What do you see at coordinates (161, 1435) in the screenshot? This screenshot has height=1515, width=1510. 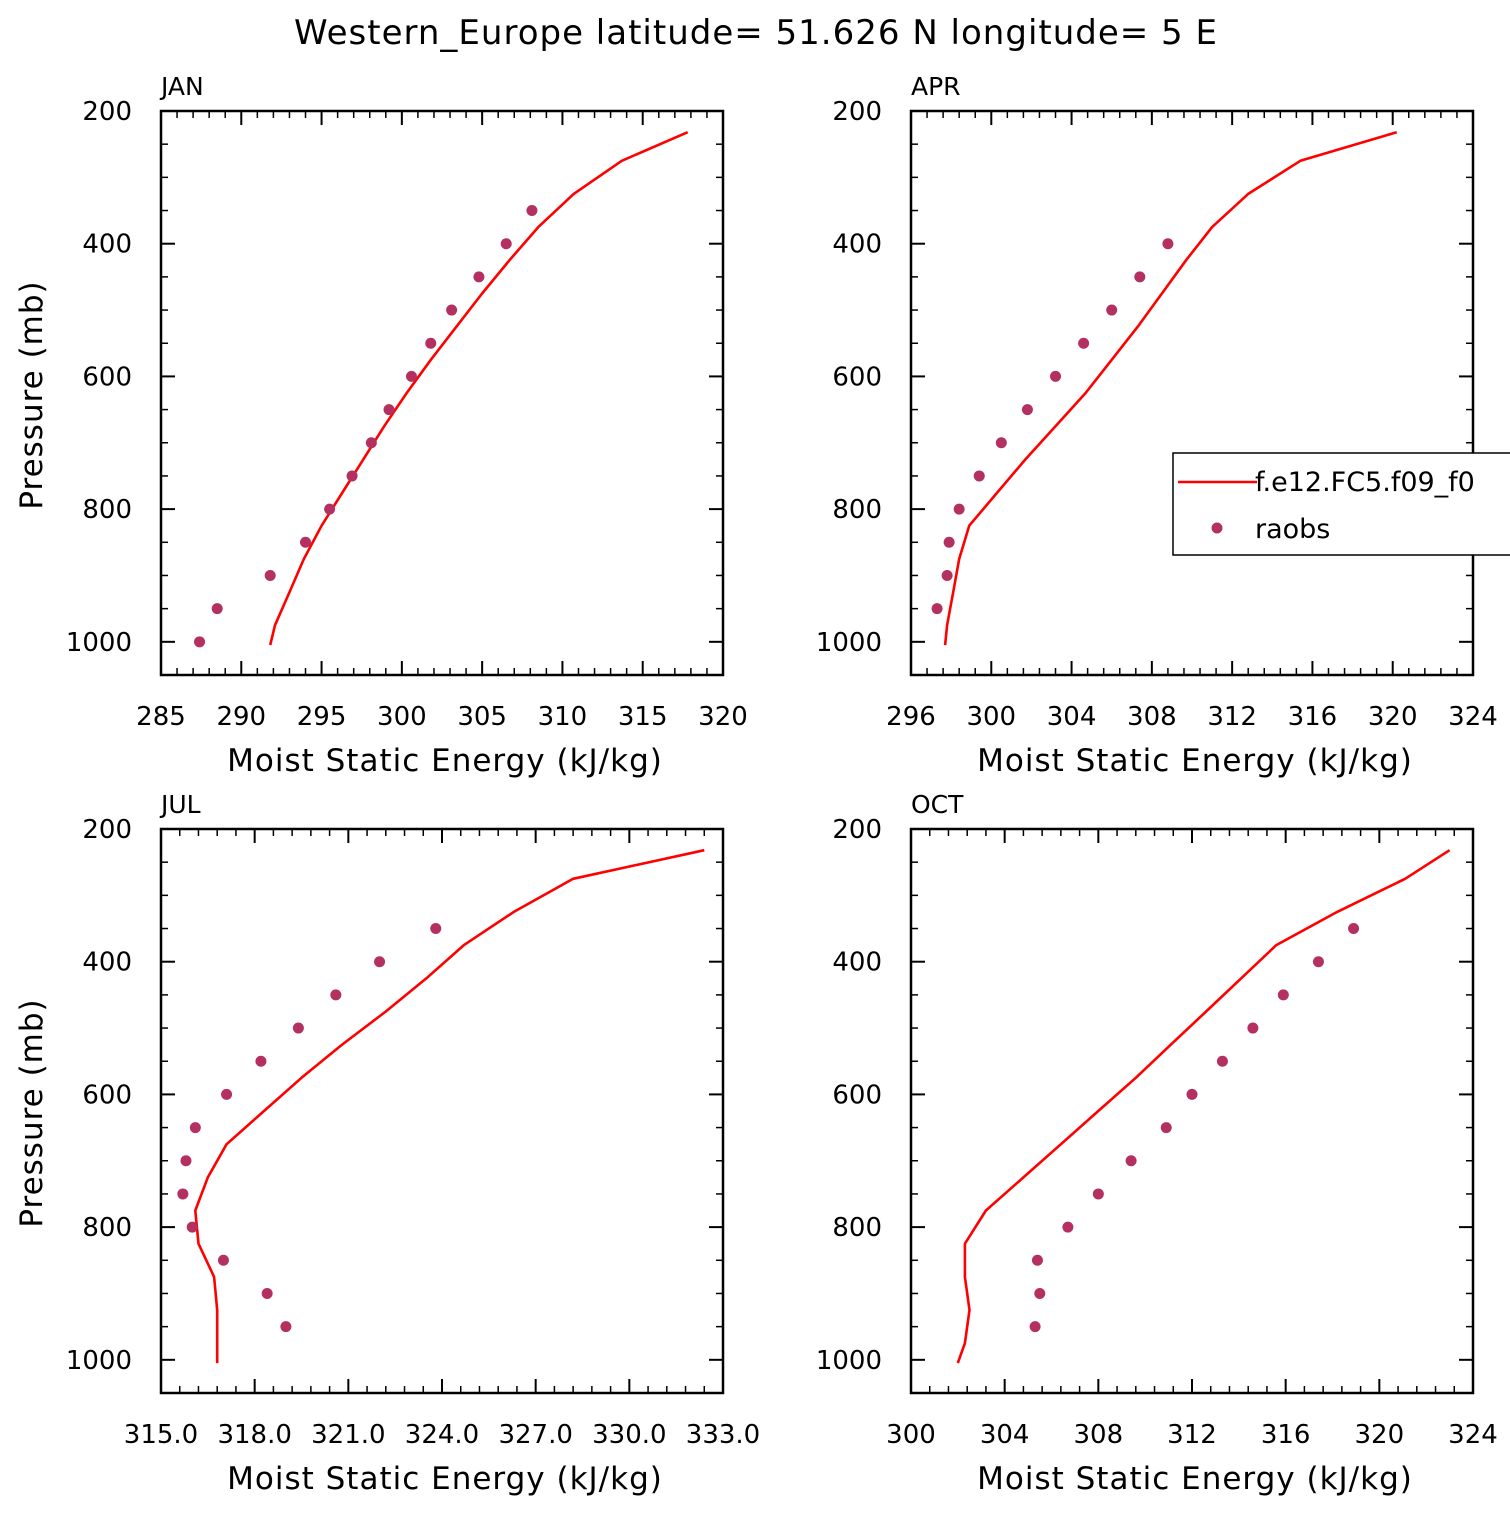 I see `x-tick-label: 315.0` at bounding box center [161, 1435].